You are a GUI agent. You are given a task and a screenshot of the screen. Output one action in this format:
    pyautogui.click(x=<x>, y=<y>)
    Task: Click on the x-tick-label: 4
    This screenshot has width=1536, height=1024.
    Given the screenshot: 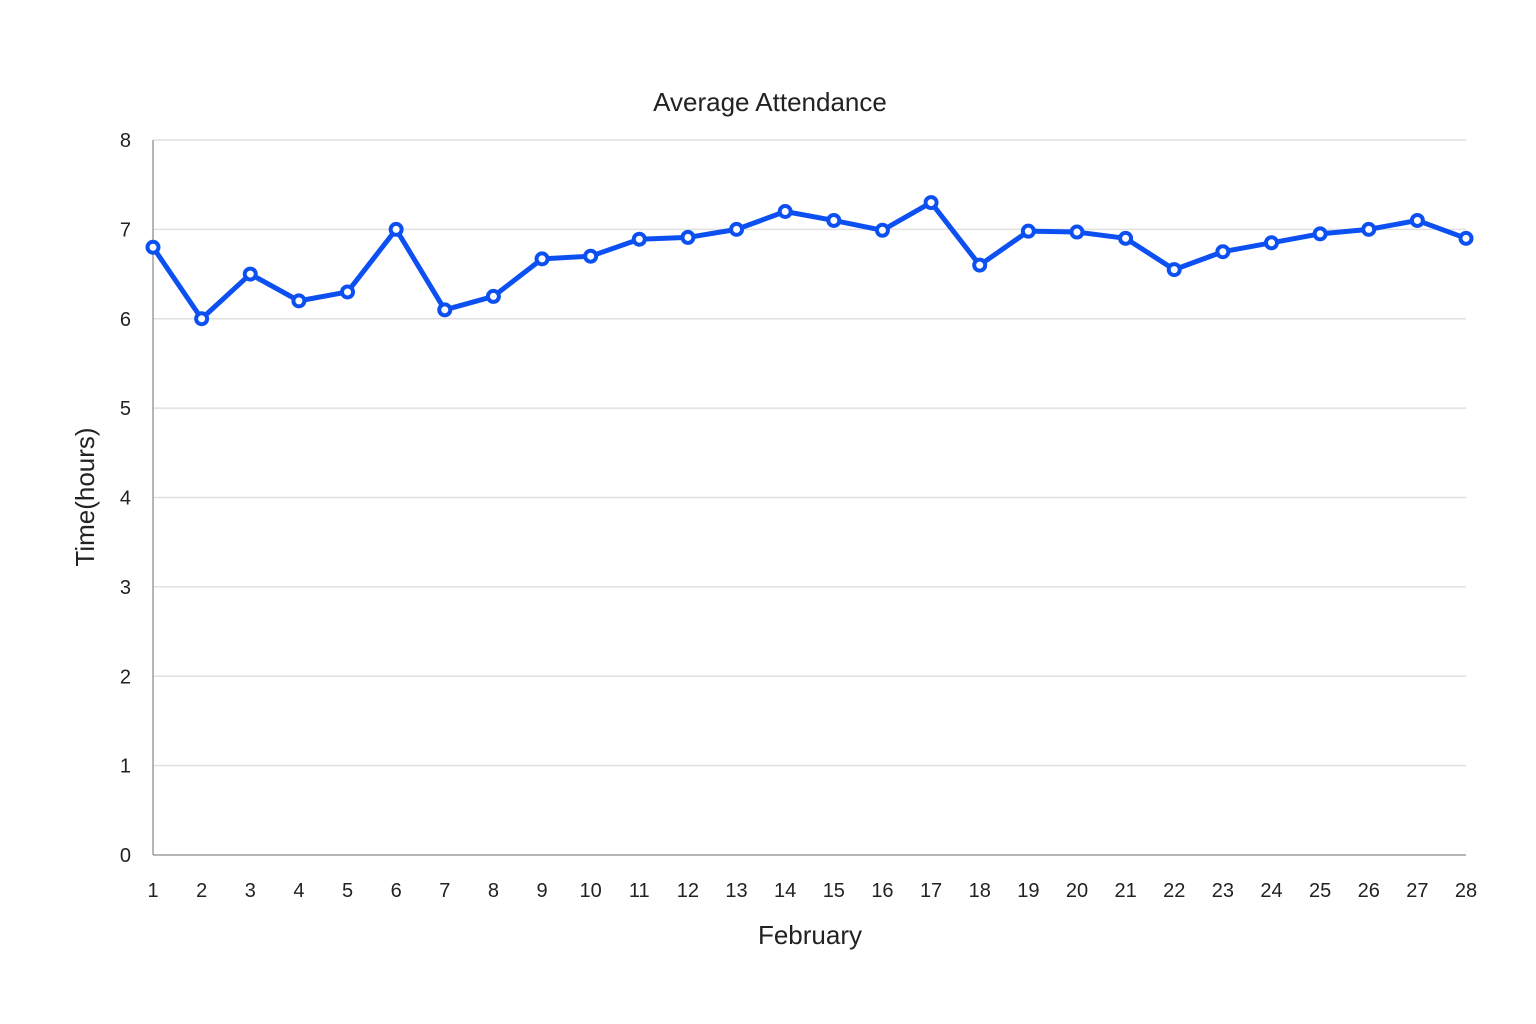 What is the action you would take?
    pyautogui.click(x=298, y=891)
    